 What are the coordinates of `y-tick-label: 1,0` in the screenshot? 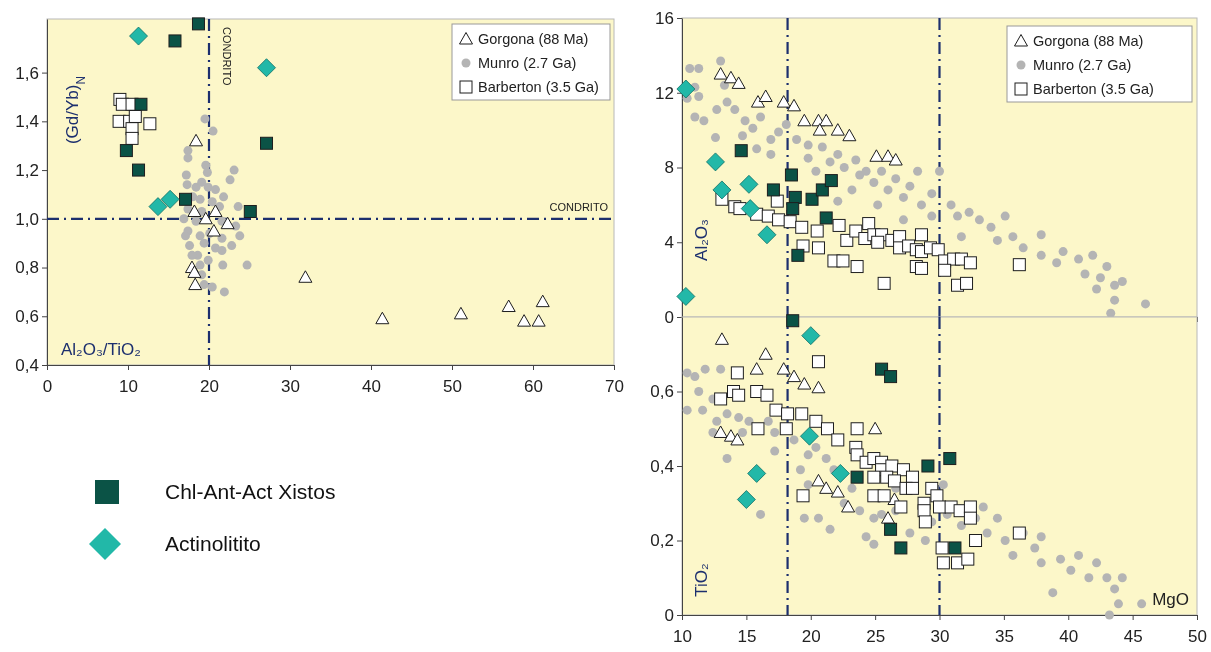 It's located at (27, 219).